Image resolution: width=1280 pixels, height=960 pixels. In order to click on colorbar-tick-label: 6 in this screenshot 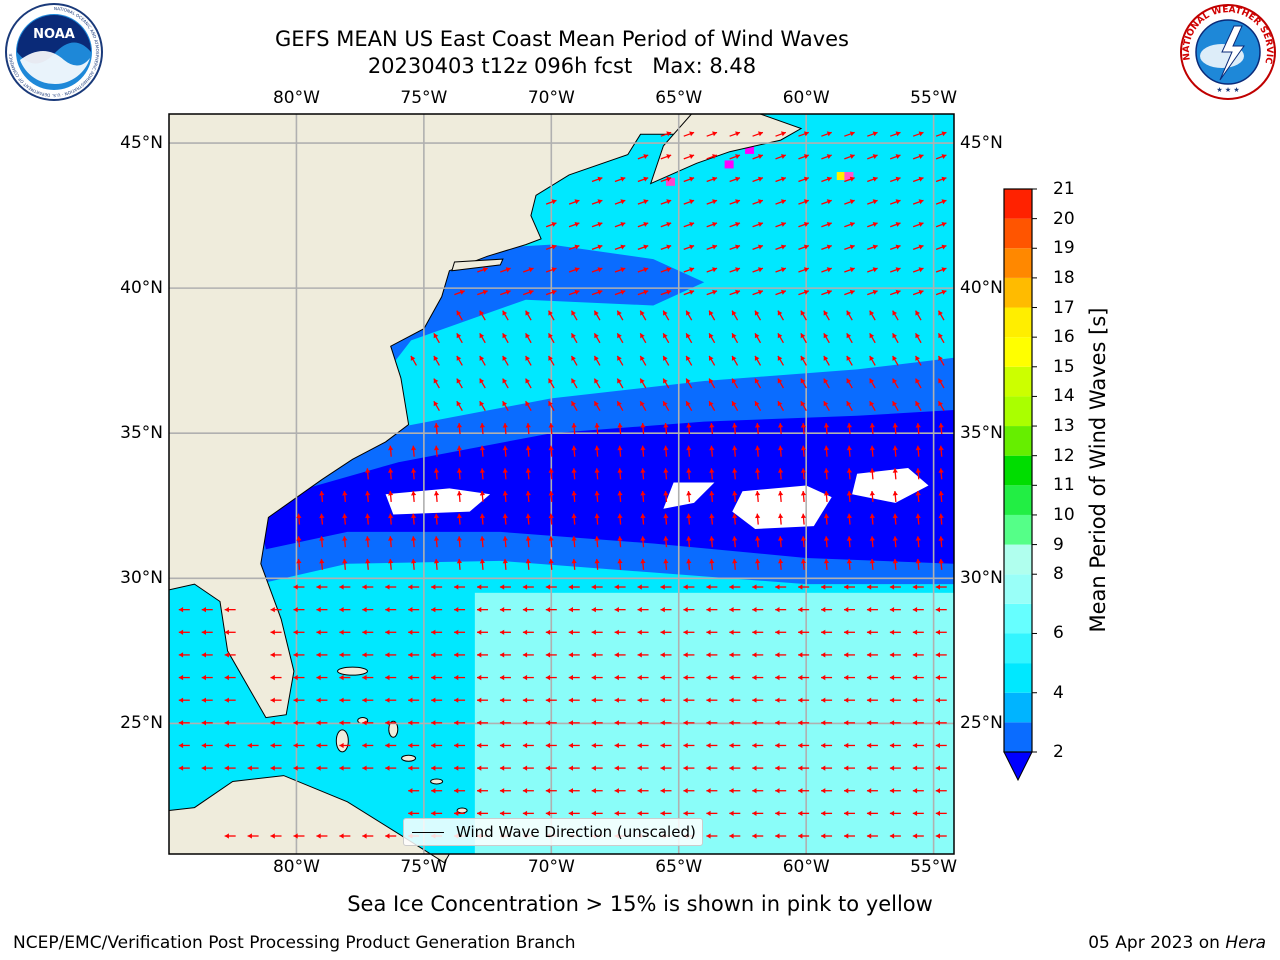, I will do `click(1058, 633)`.